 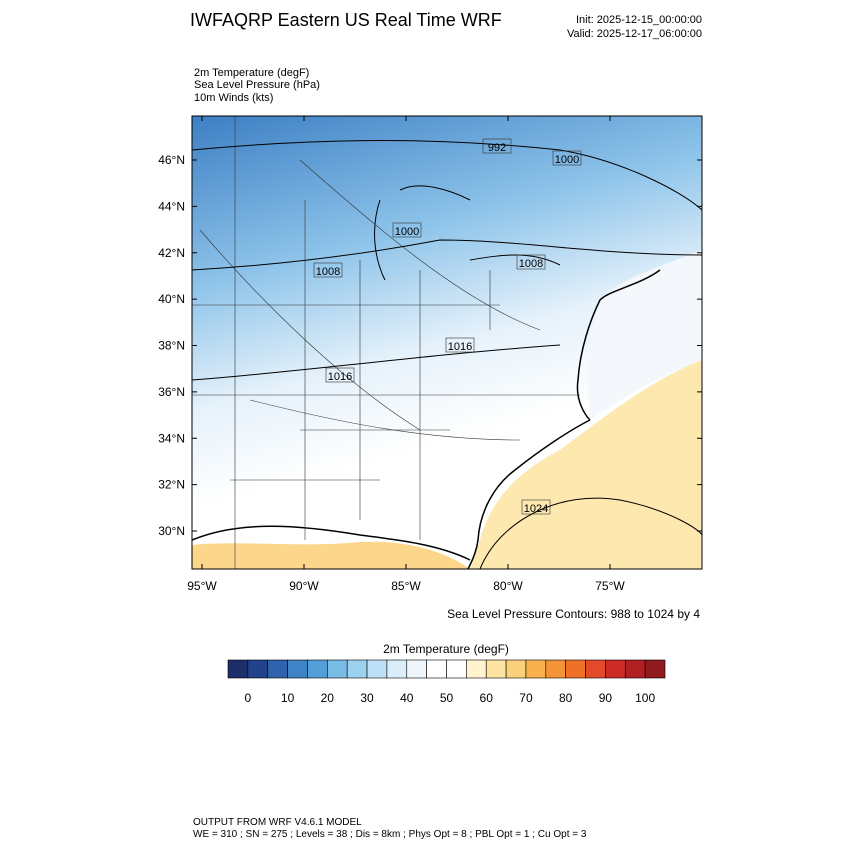 I want to click on valid-time: Valid: 2025-12-17_06:00:00, so click(x=634, y=34).